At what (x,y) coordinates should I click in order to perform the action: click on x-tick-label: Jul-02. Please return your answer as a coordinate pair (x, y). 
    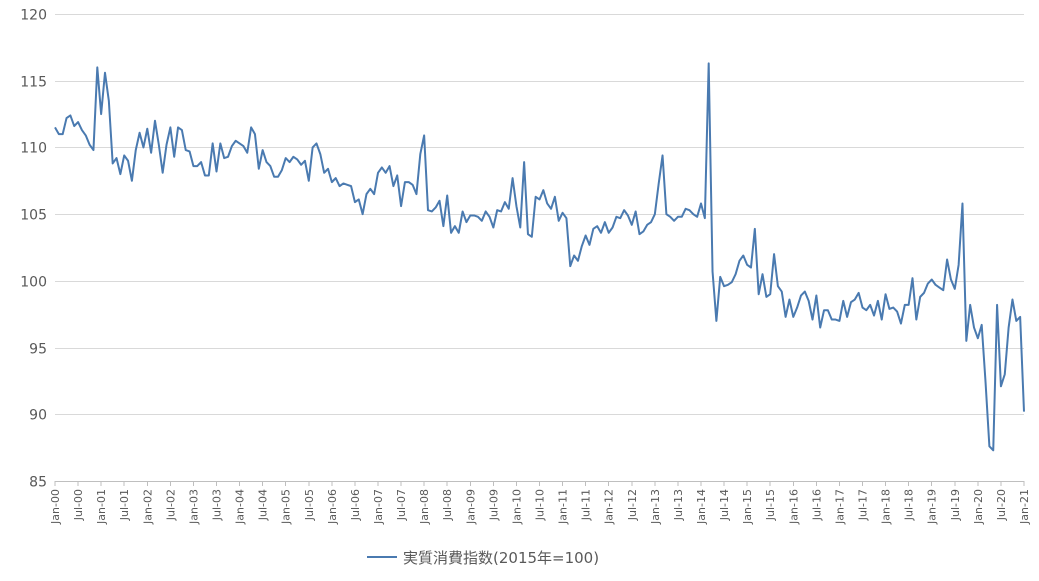
    Looking at the image, I should click on (170, 505).